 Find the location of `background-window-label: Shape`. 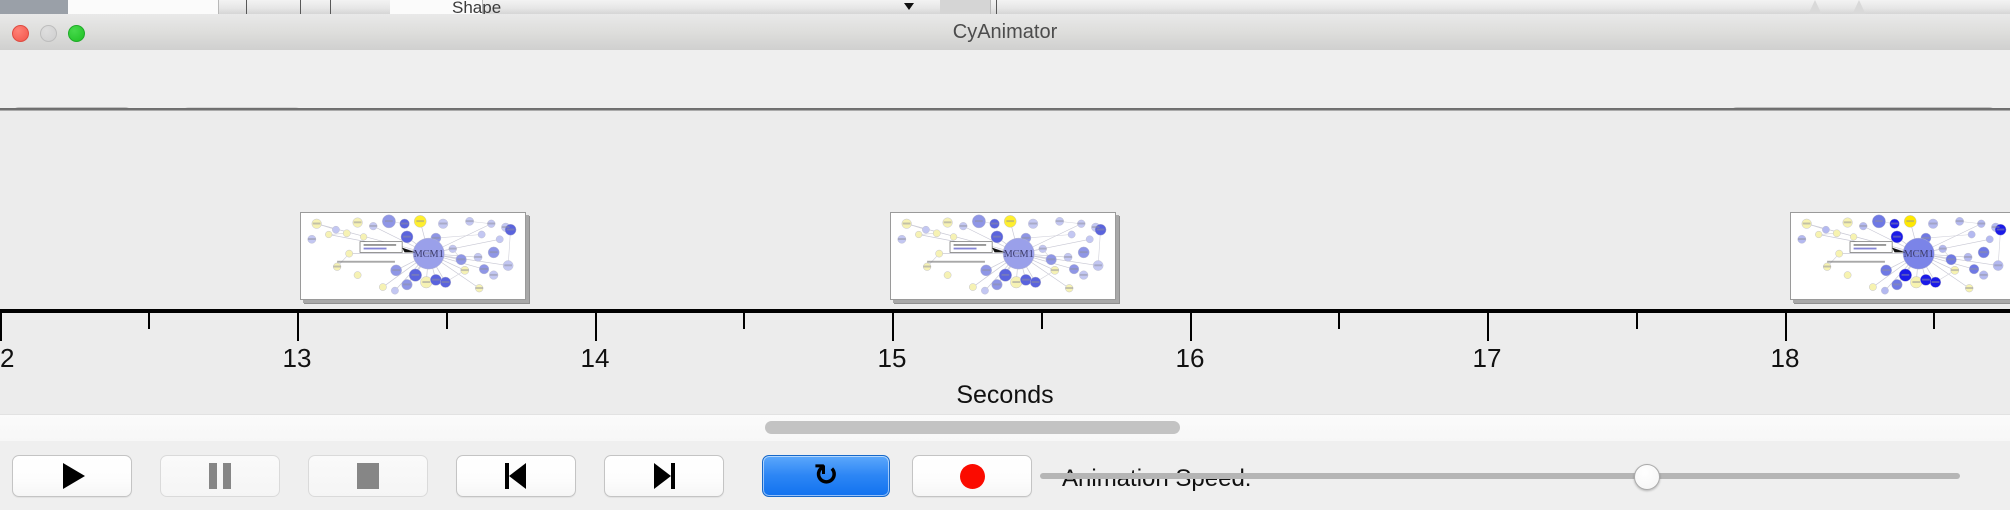

background-window-label: Shape is located at coordinates (477, 7).